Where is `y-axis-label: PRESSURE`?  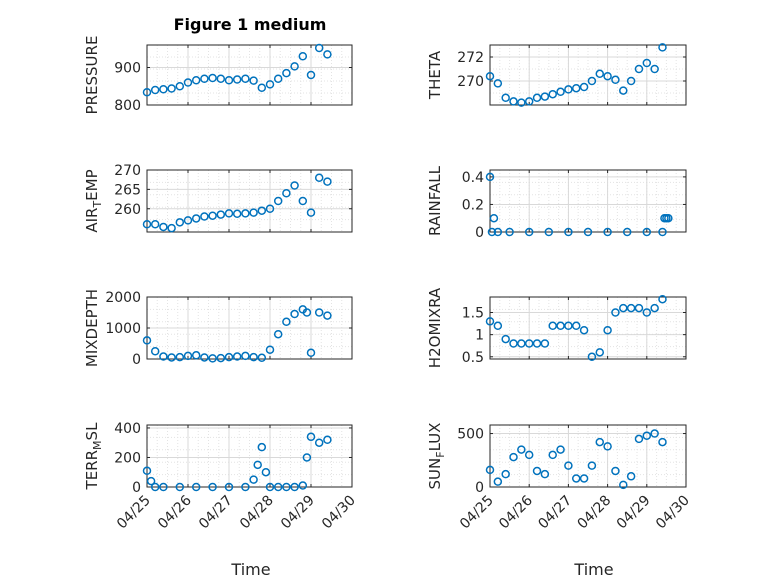 y-axis-label: PRESSURE is located at coordinates (92, 75).